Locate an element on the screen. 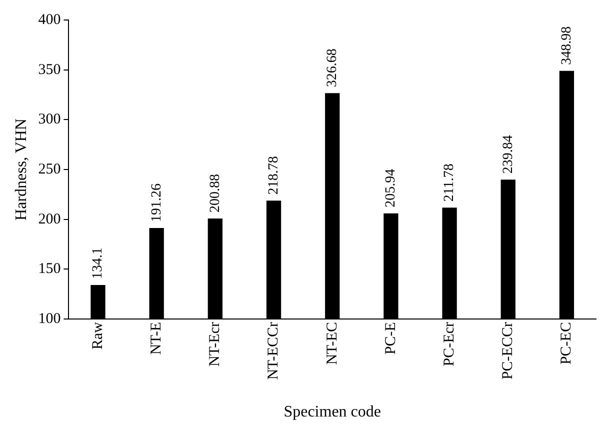 This screenshot has width=614, height=434. data-label: 348.98 is located at coordinates (566, 45).